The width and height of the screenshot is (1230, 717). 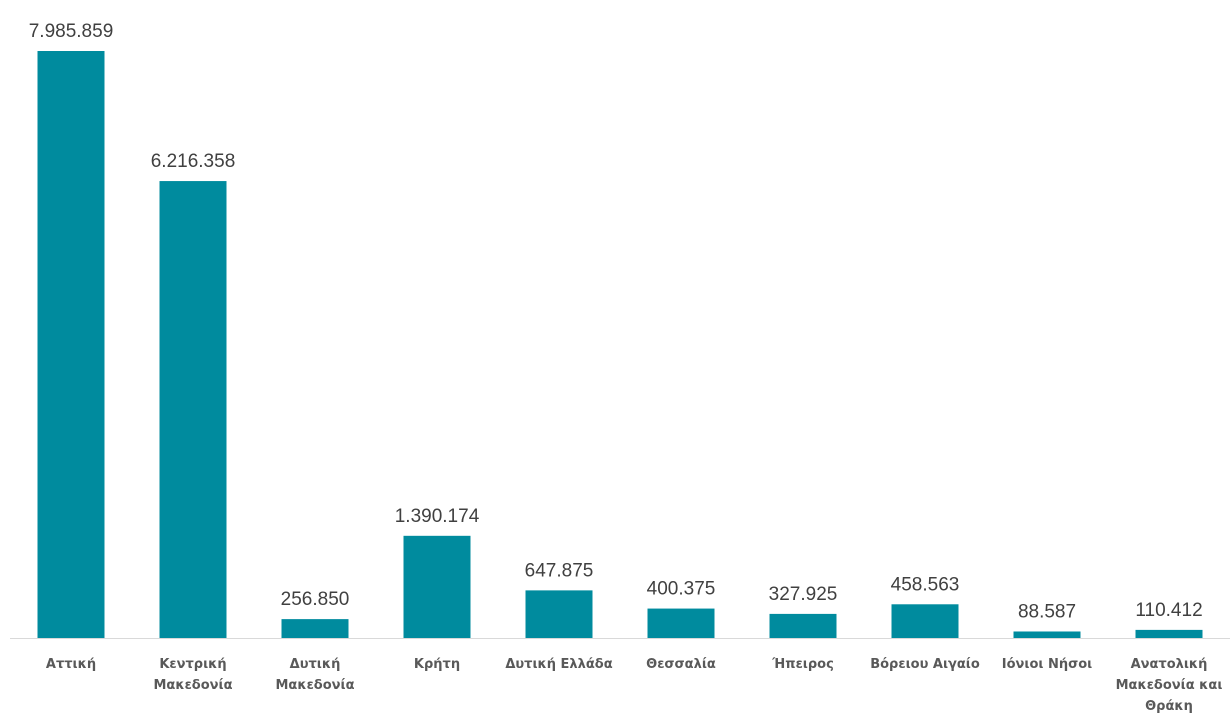 I want to click on category-label-line: Βόρειου Αιγαίο, so click(x=925, y=664).